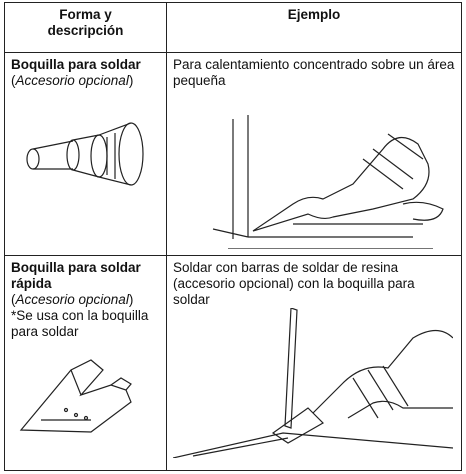  I want to click on header-cell: Forma y descripción, so click(85, 27).